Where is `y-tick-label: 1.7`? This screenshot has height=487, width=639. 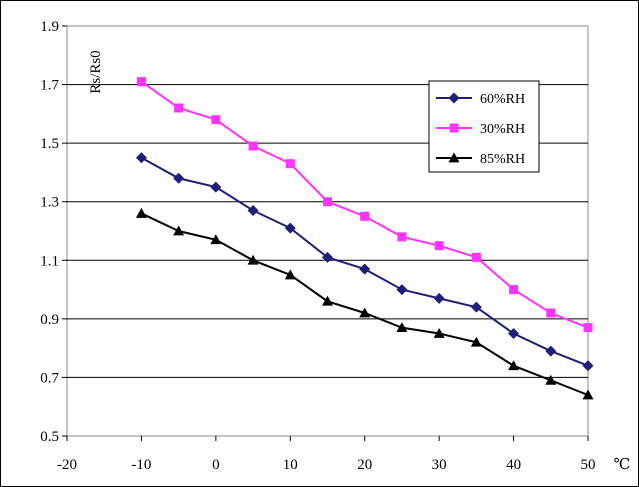 y-tick-label: 1.7 is located at coordinates (49, 86).